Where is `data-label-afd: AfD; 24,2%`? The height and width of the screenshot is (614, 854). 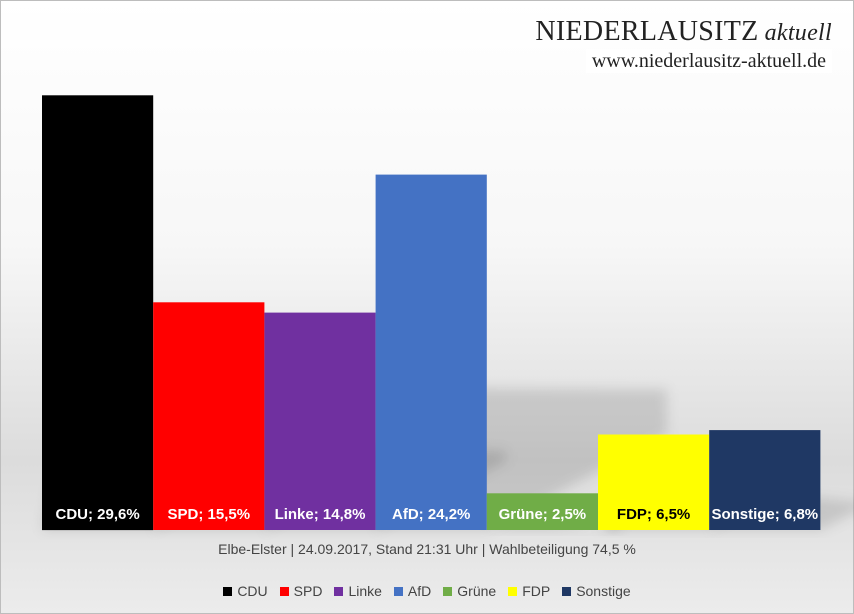 data-label-afd: AfD; 24,2% is located at coordinates (431, 514).